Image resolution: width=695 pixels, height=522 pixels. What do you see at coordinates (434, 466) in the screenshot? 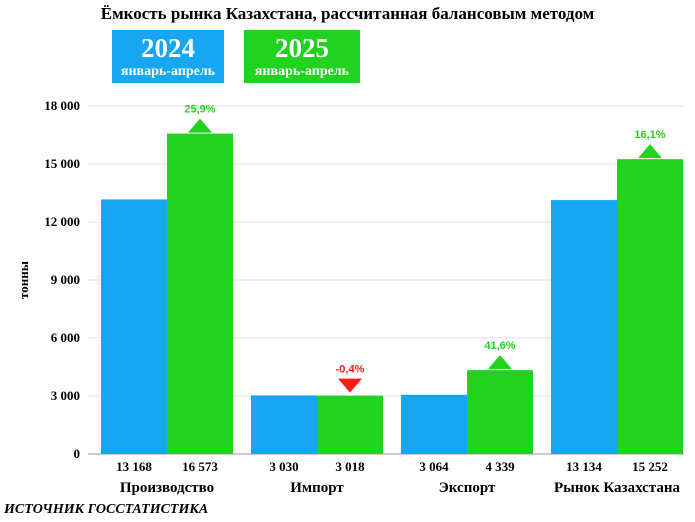
I see `bar-value-label: 3 064` at bounding box center [434, 466].